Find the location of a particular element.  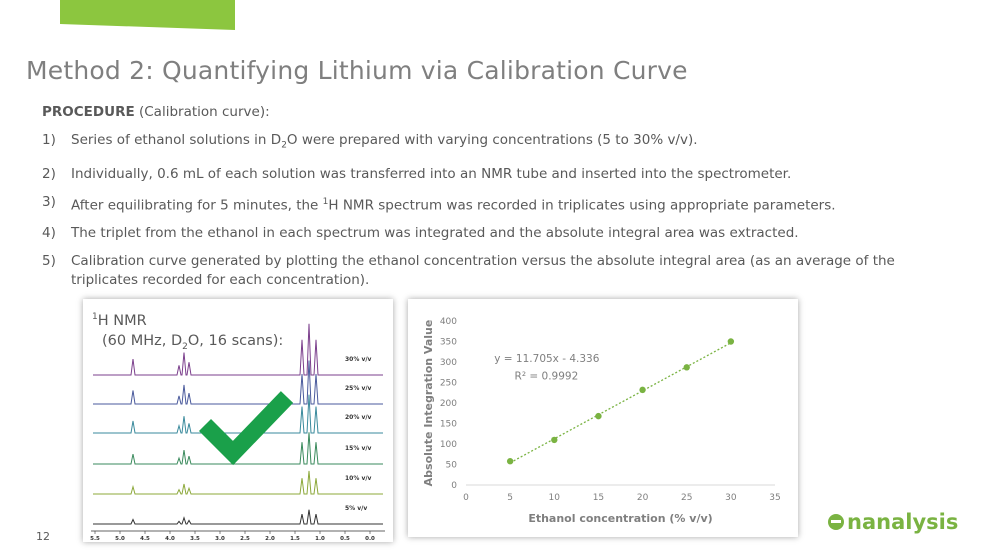

step-number: 4) is located at coordinates (49, 233).